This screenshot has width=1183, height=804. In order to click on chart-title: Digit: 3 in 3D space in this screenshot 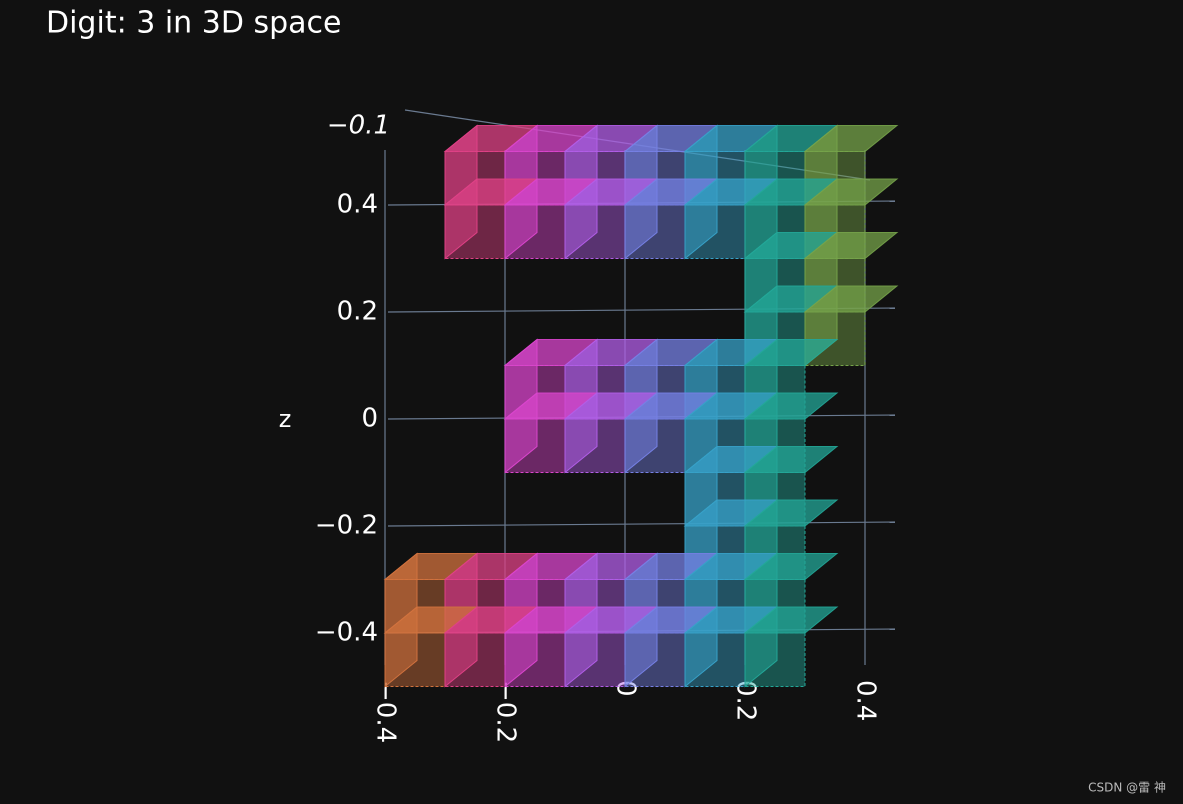, I will do `click(193, 23)`.